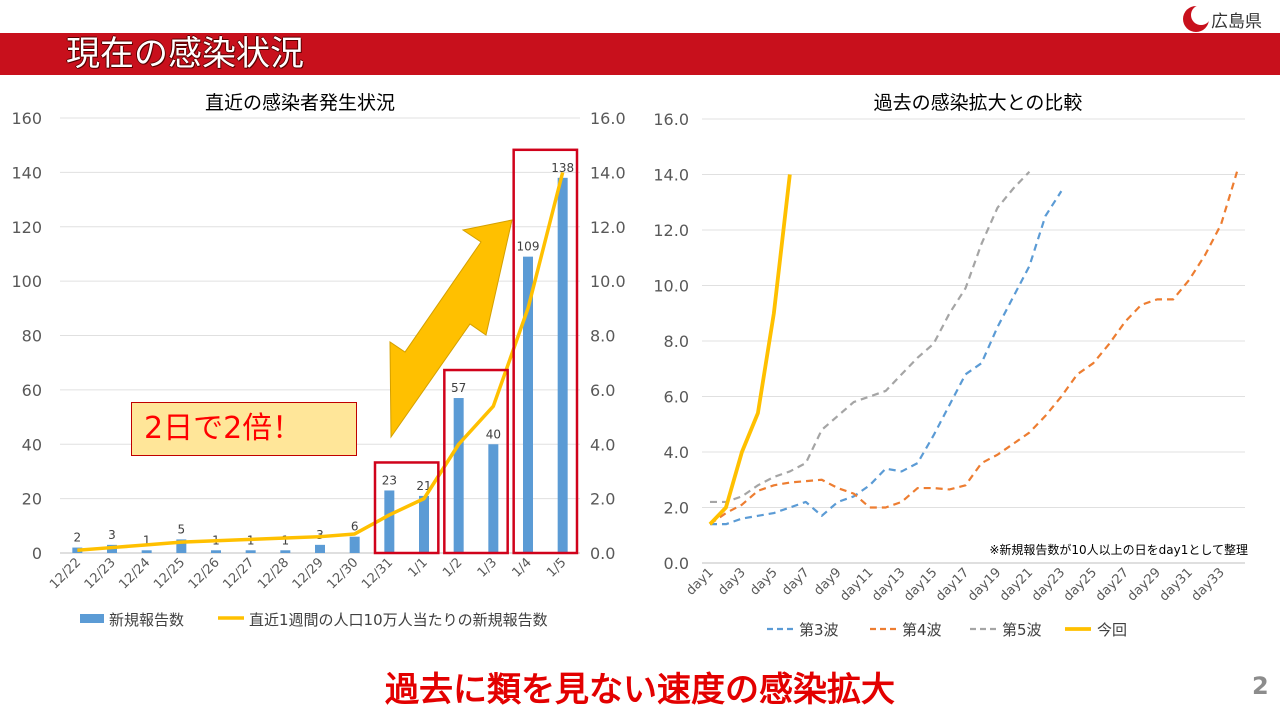 Image resolution: width=1280 pixels, height=720 pixels. What do you see at coordinates (562, 168) in the screenshot?
I see `bar-data-label: 138` at bounding box center [562, 168].